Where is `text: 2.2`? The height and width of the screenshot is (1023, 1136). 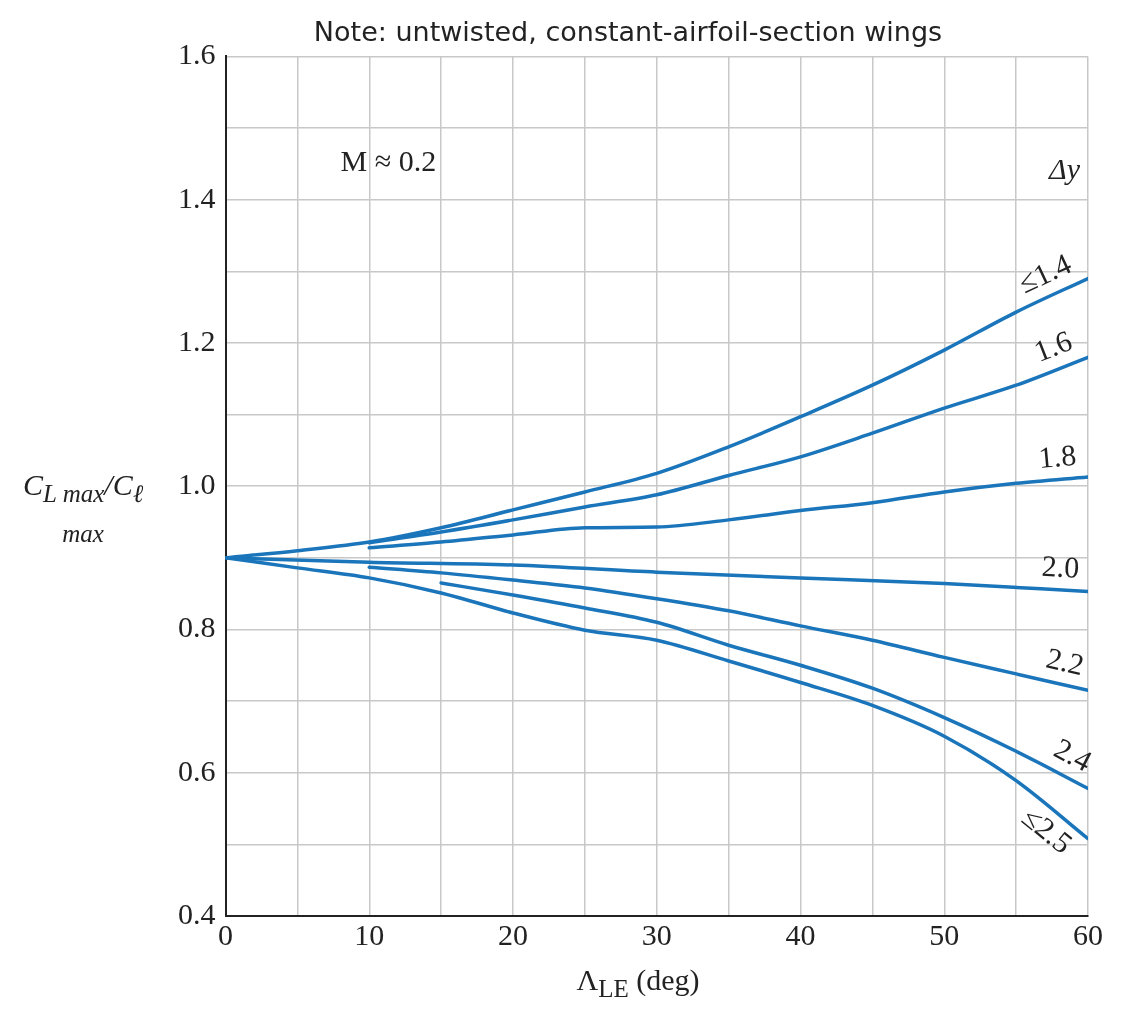 text: 2.2 is located at coordinates (1065, 661).